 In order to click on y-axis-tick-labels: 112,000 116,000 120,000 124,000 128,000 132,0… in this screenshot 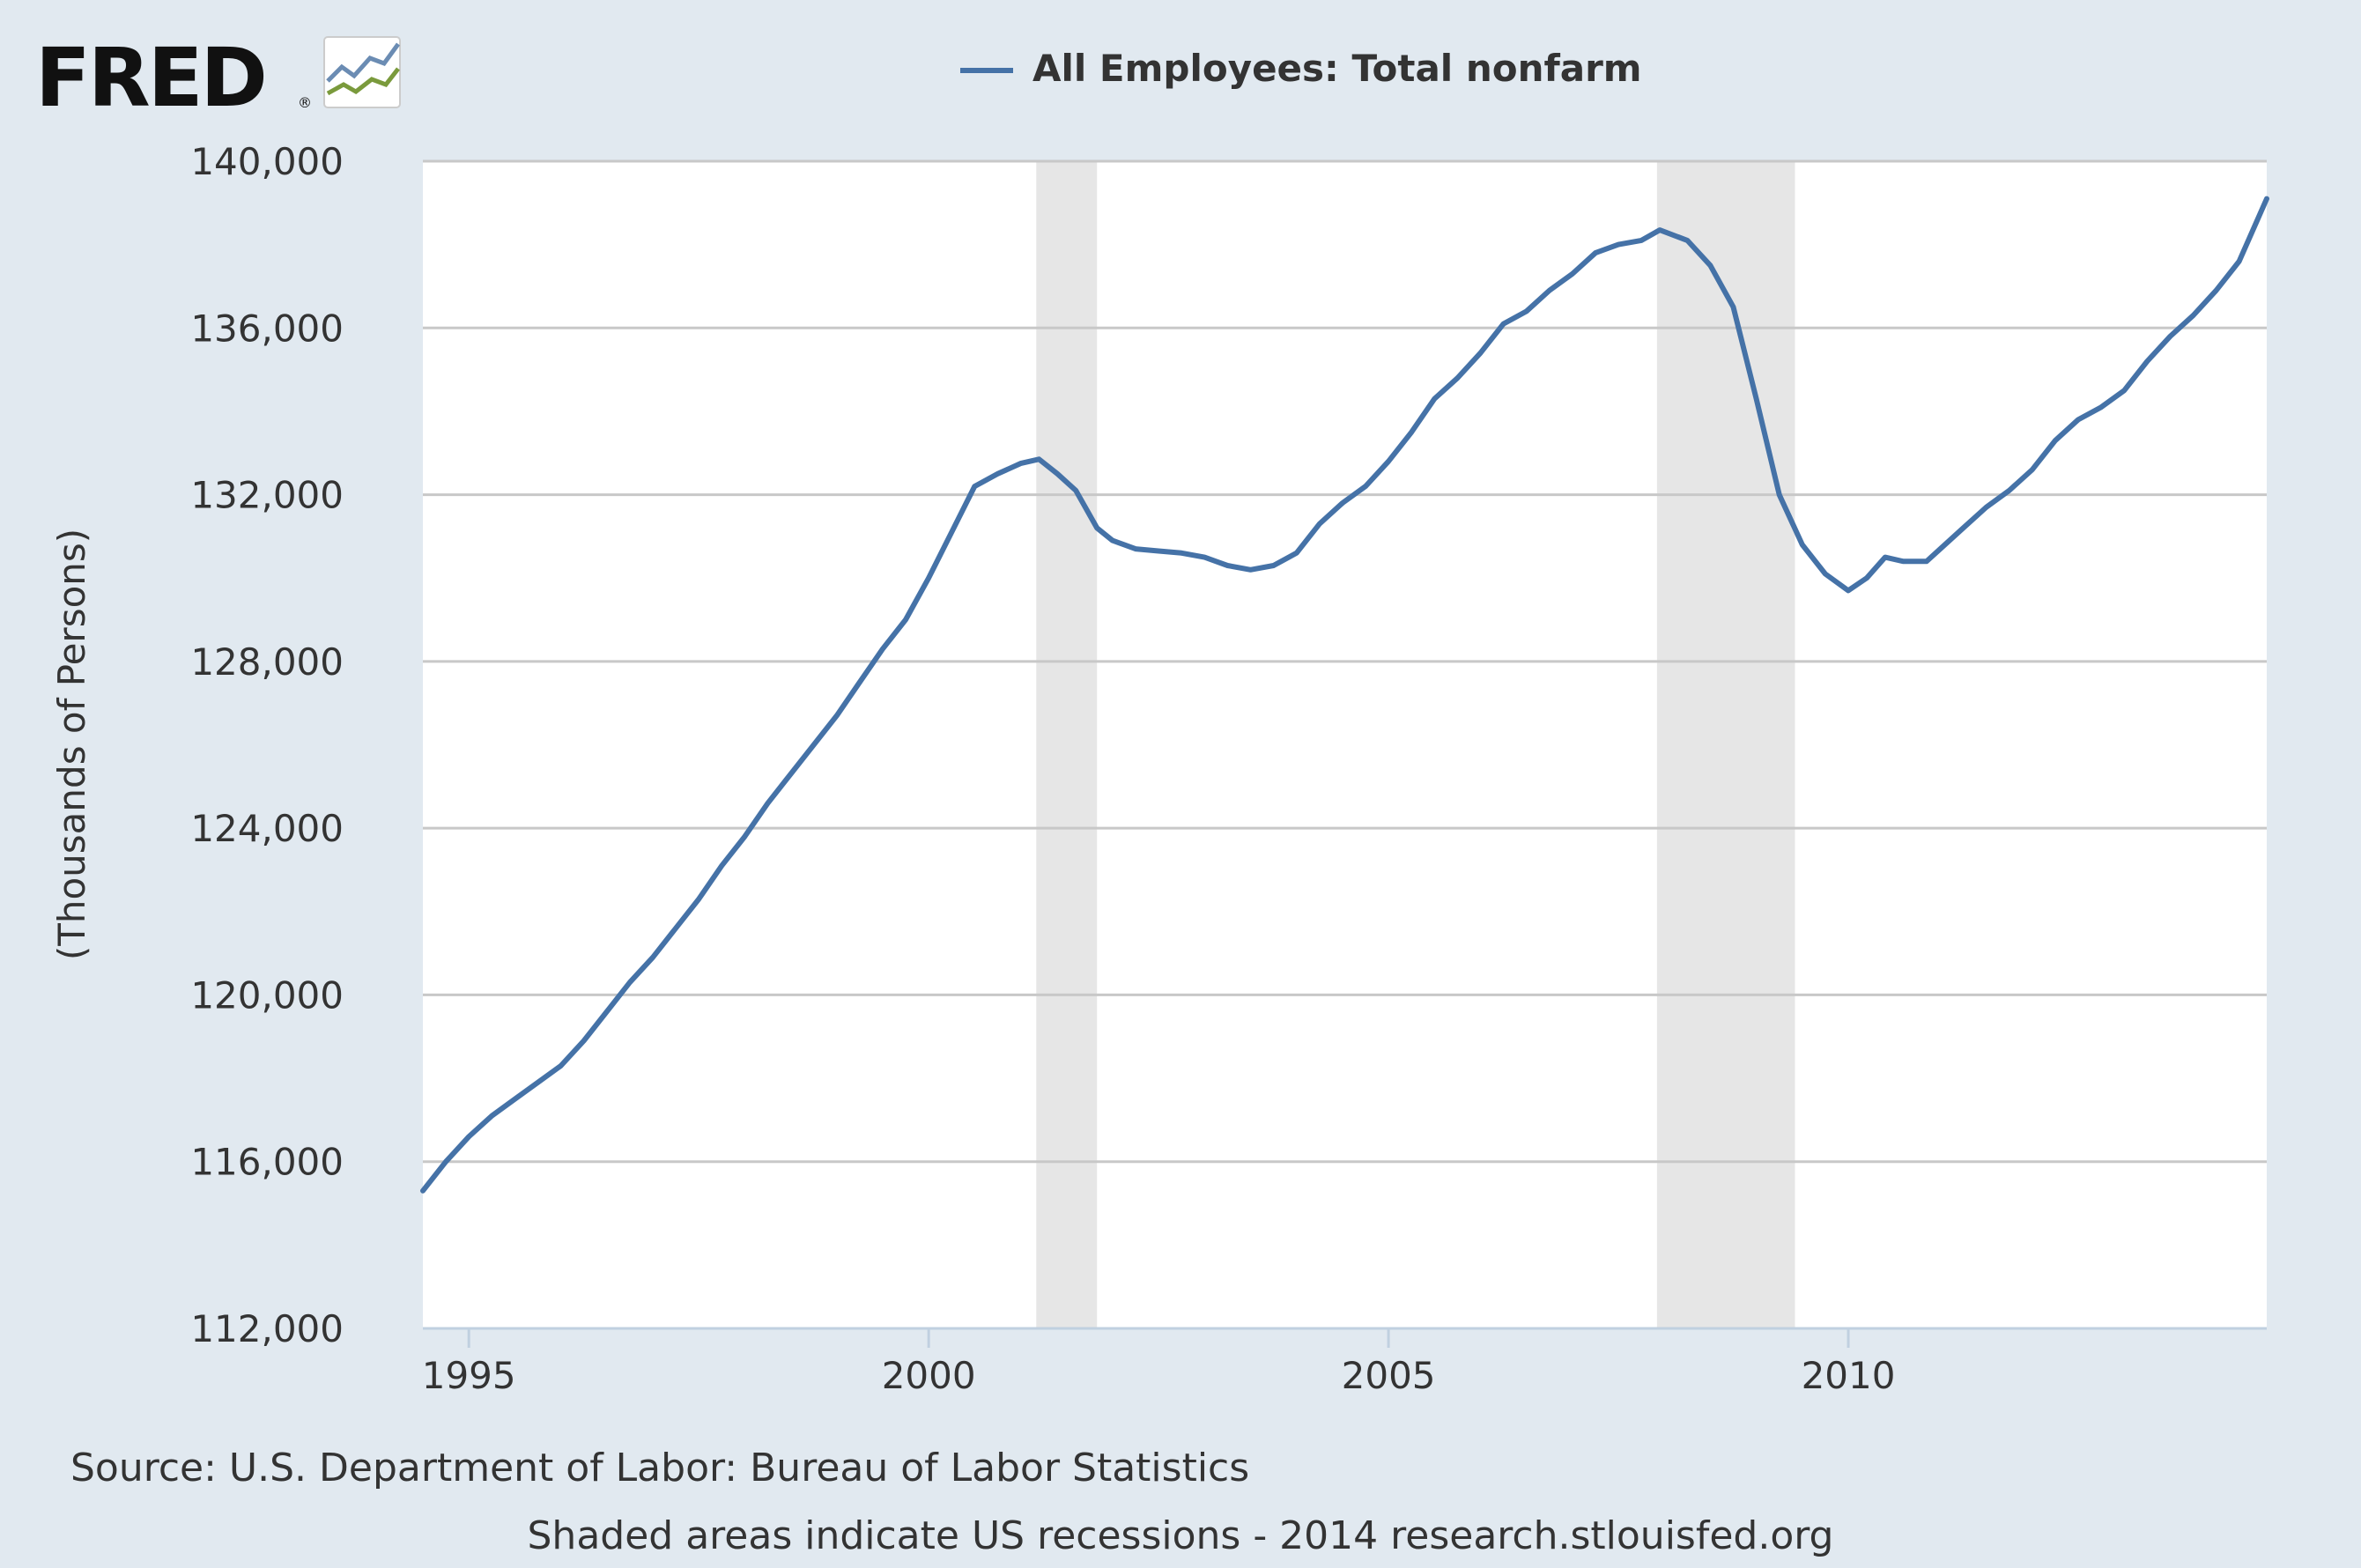, I will do `click(267, 745)`.